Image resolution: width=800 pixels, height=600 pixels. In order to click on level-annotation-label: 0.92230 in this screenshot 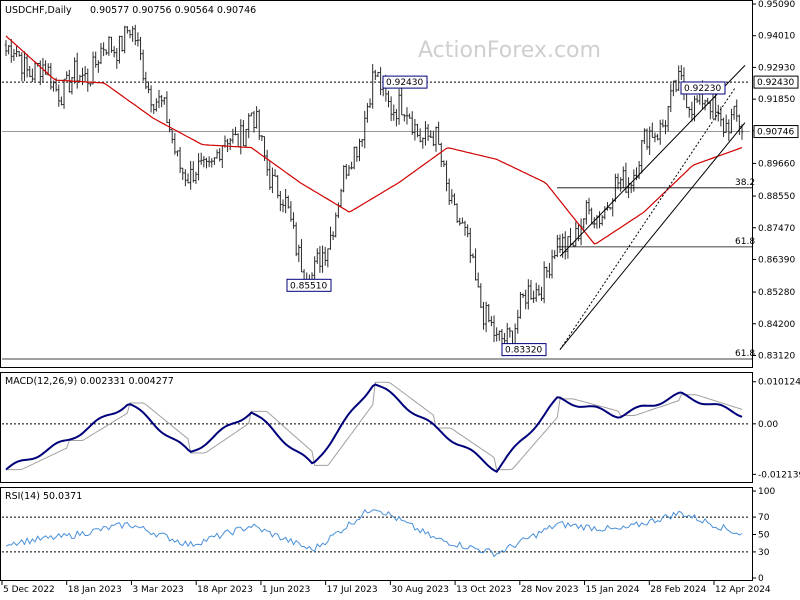, I will do `click(702, 89)`.